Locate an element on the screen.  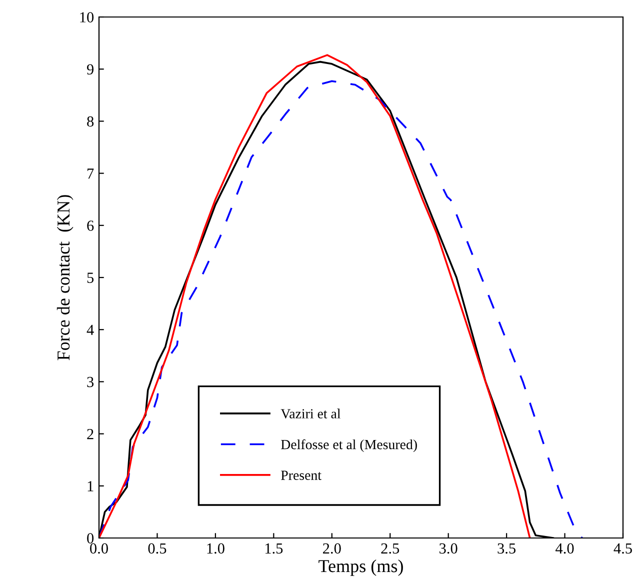
y-tick-label: 10 is located at coordinates (87, 17).